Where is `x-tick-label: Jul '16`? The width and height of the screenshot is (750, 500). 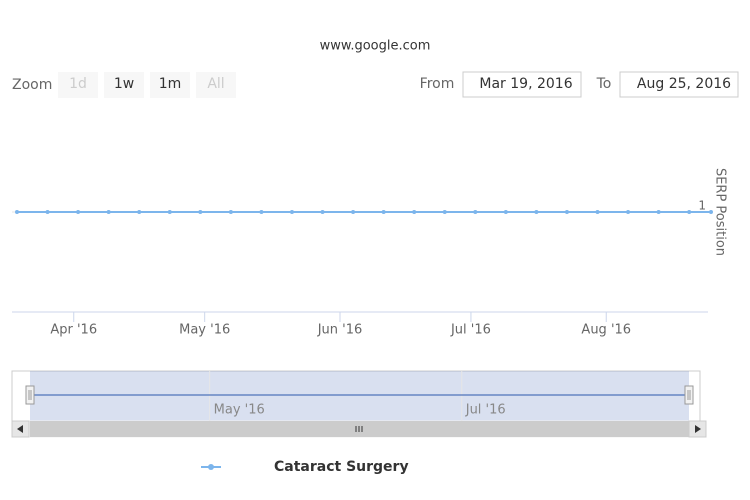 x-tick-label: Jul '16 is located at coordinates (470, 330).